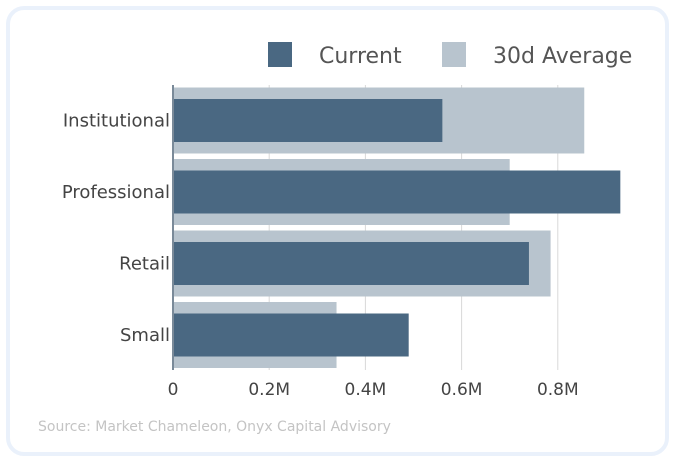 The height and width of the screenshot is (456, 679). What do you see at coordinates (269, 390) in the screenshot?
I see `x-tick-label: 0.2M` at bounding box center [269, 390].